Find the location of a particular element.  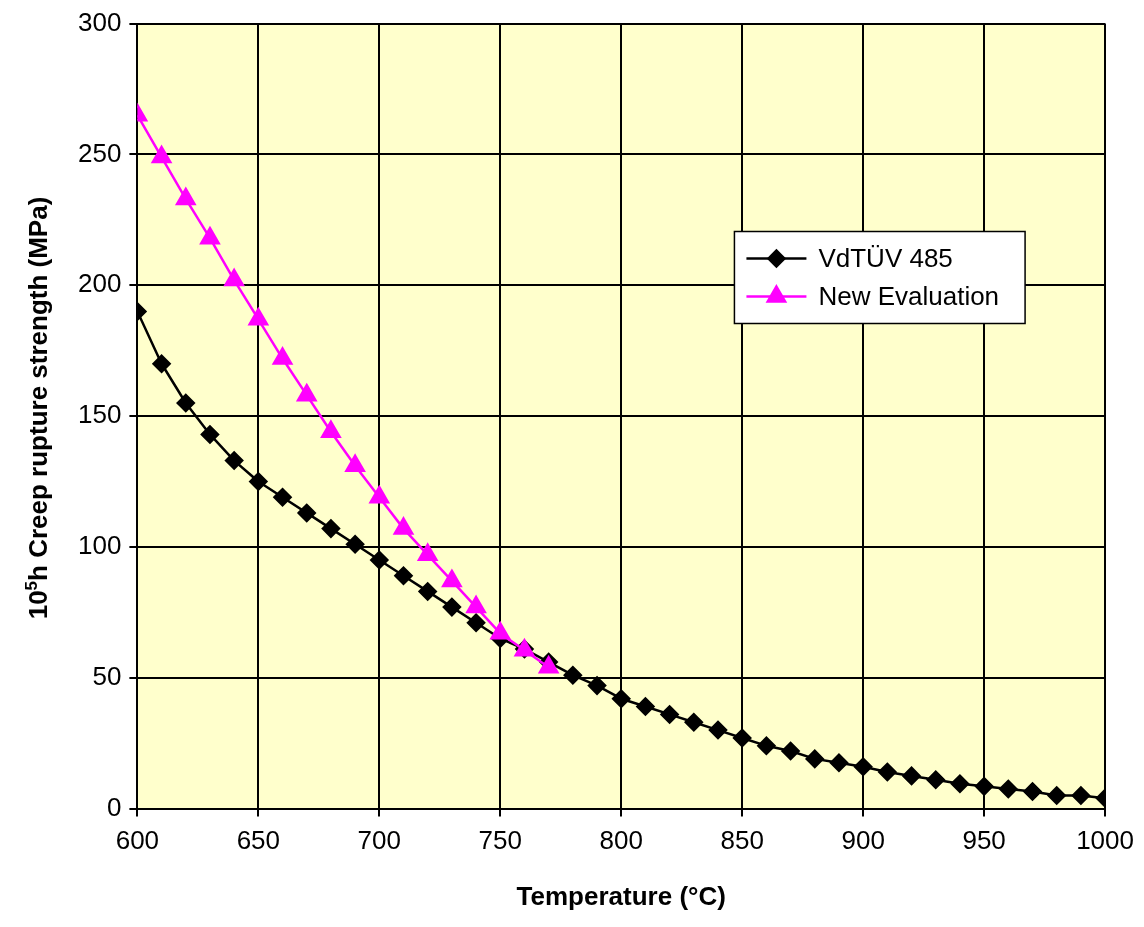

x-tick-label: 1000 is located at coordinates (1105, 840).